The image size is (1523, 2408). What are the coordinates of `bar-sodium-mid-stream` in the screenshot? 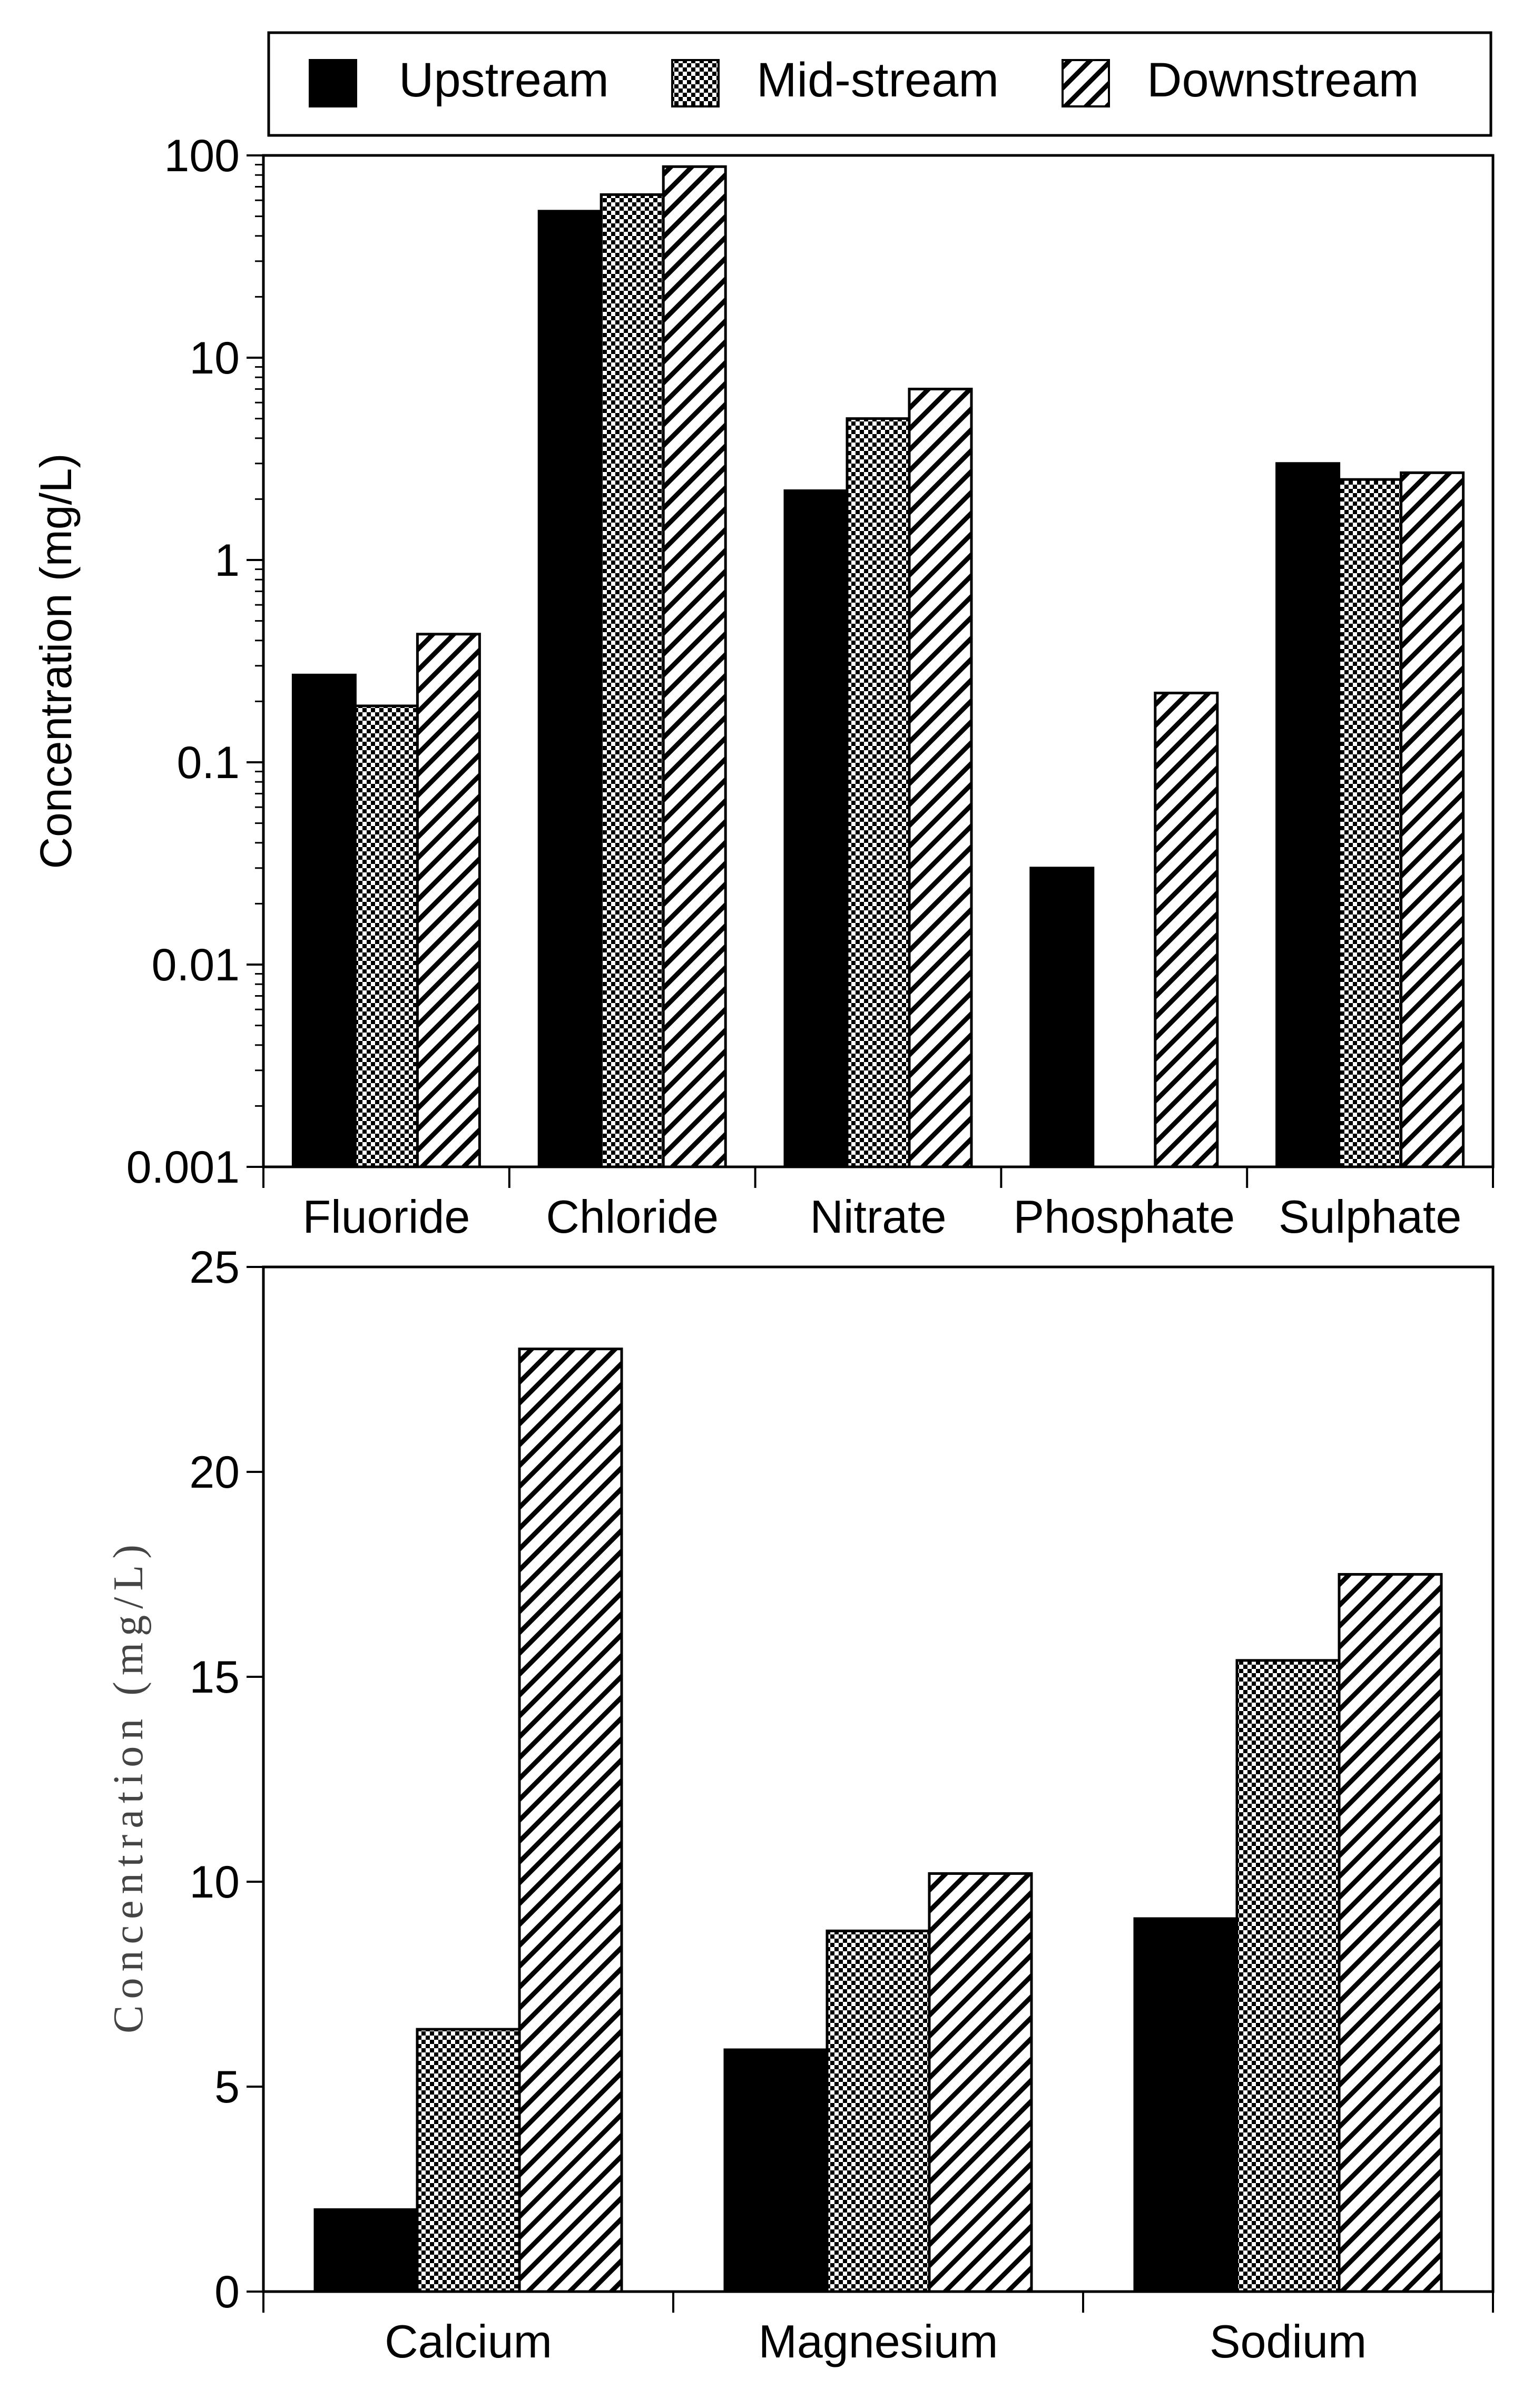 It's located at (1288, 1976).